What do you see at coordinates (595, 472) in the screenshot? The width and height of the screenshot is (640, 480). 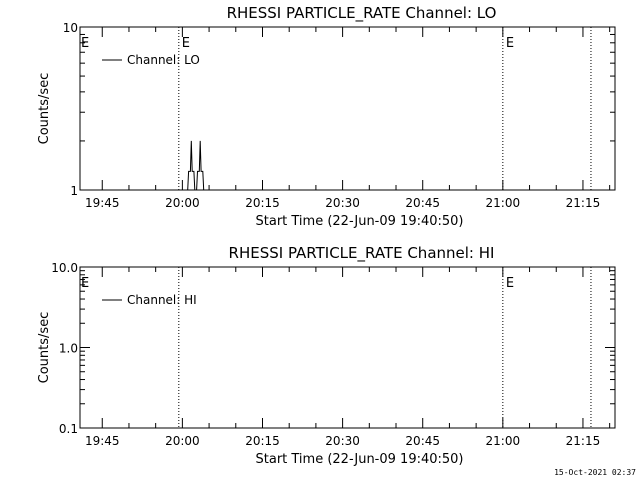 I see `footer-timestamp: 15-Oct-2021 02:37` at bounding box center [595, 472].